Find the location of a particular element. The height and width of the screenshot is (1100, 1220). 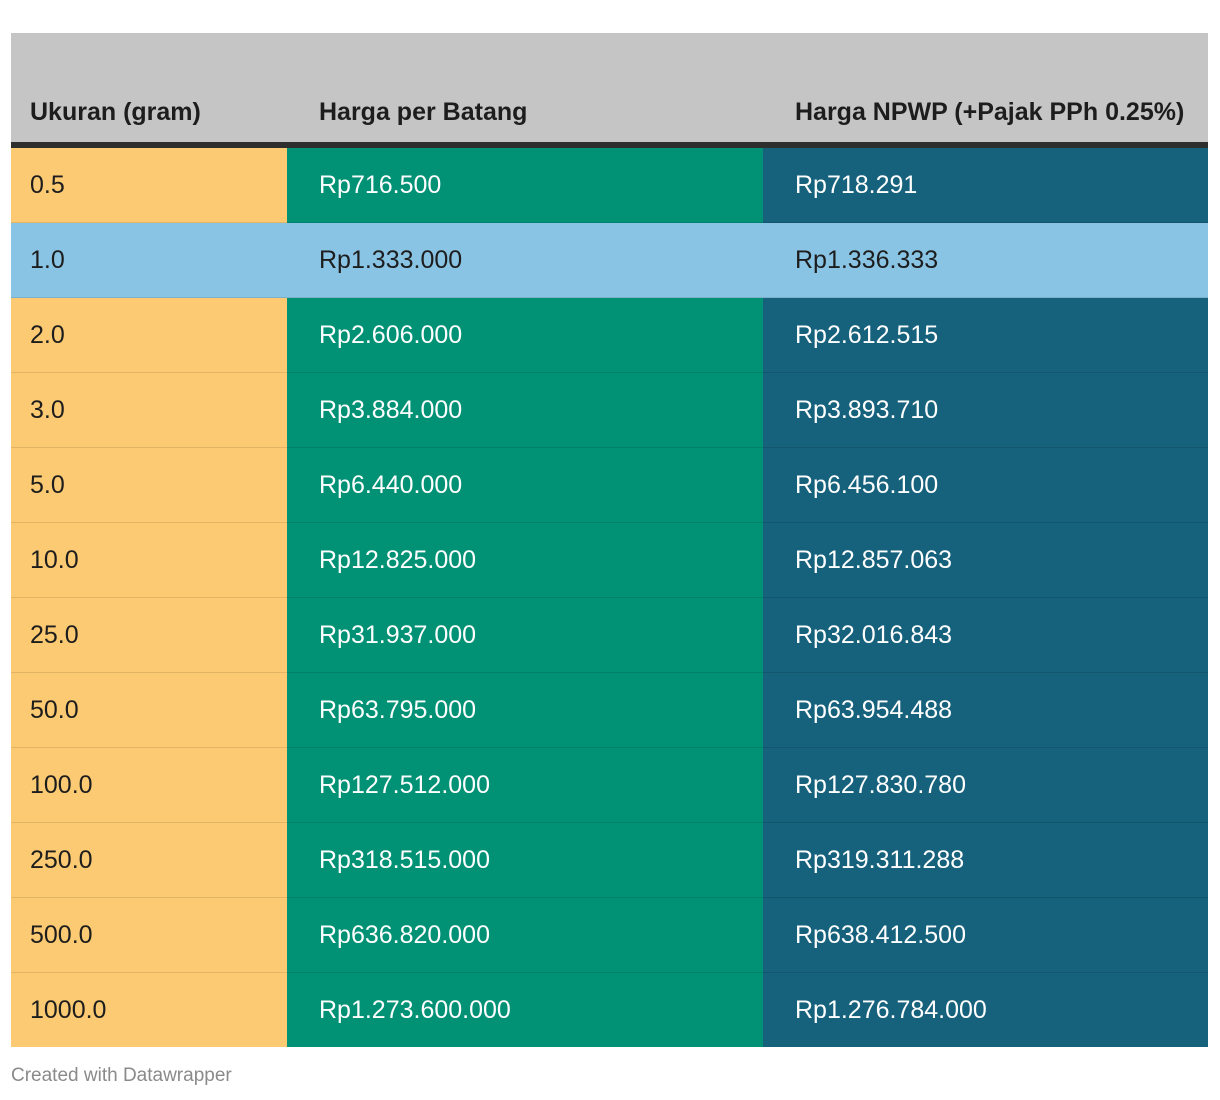

cell-harga-npwp: Rp63.954.488 is located at coordinates (985, 710).